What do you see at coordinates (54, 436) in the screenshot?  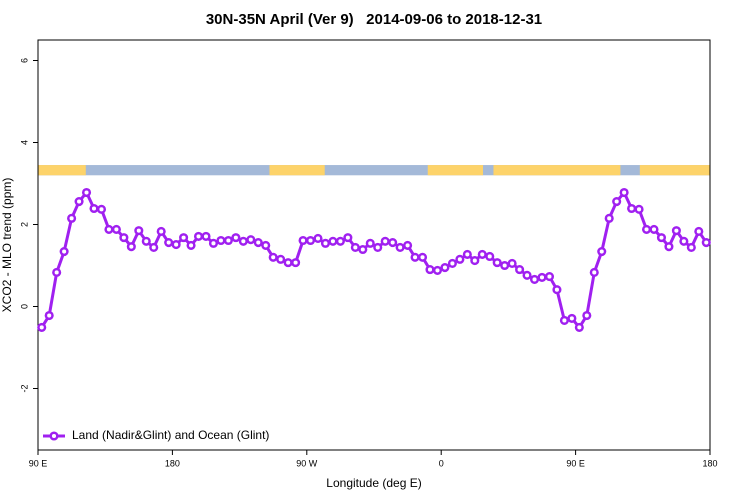 I see `legend-marker` at bounding box center [54, 436].